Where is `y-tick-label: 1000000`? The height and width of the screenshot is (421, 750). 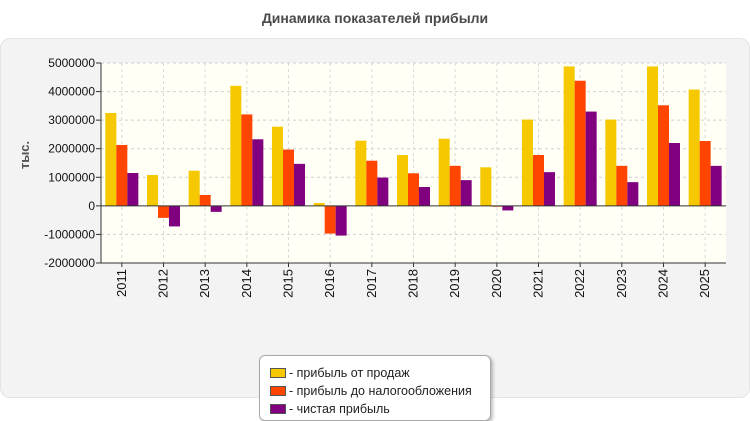 y-tick-label: 1000000 is located at coordinates (71, 177).